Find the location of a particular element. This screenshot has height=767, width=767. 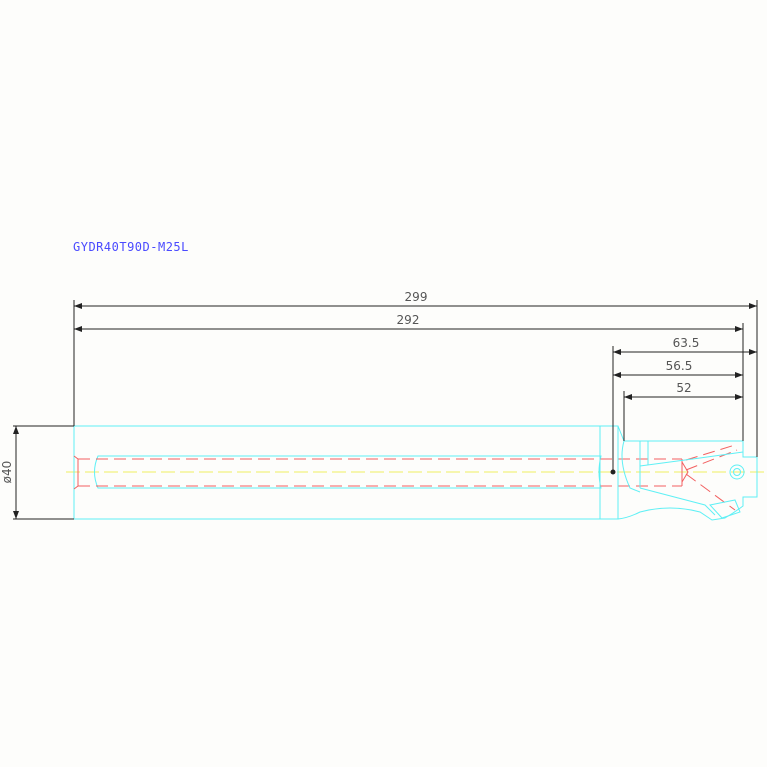

dim-head-inner: 52 is located at coordinates (683, 388).